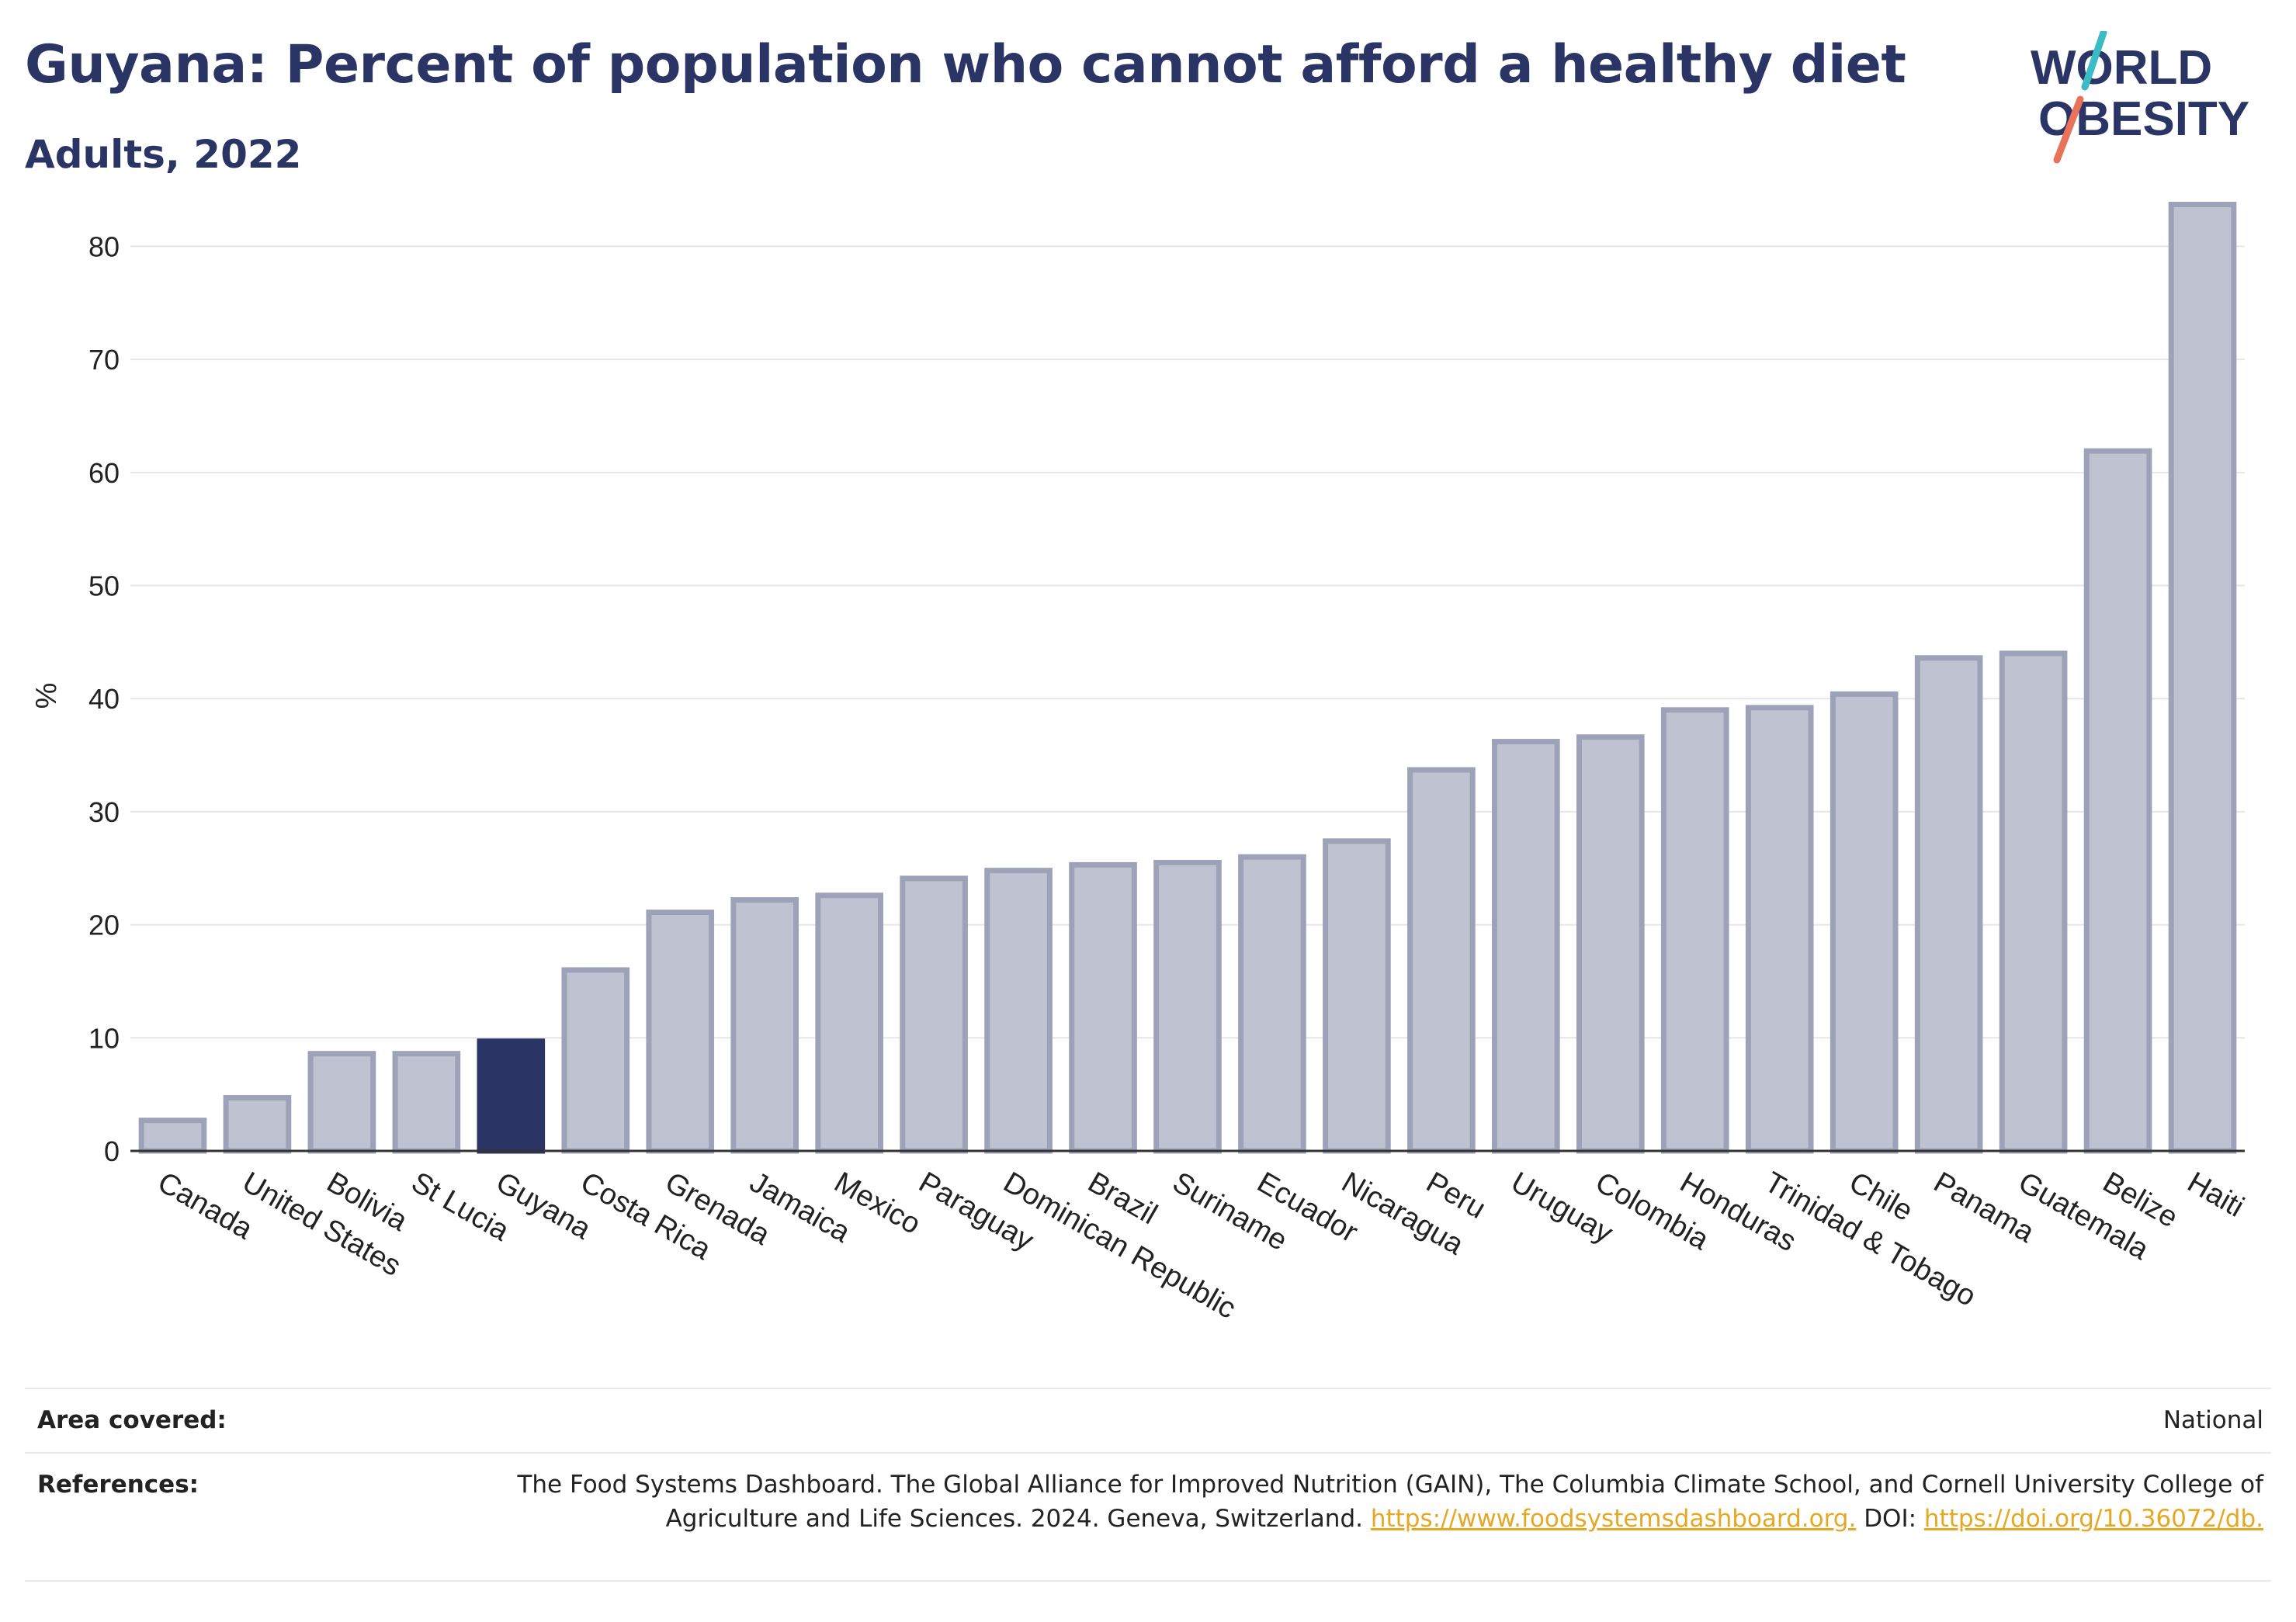 The width and height of the screenshot is (2296, 1622). I want to click on bar-dominican-republic, so click(1018, 1011).